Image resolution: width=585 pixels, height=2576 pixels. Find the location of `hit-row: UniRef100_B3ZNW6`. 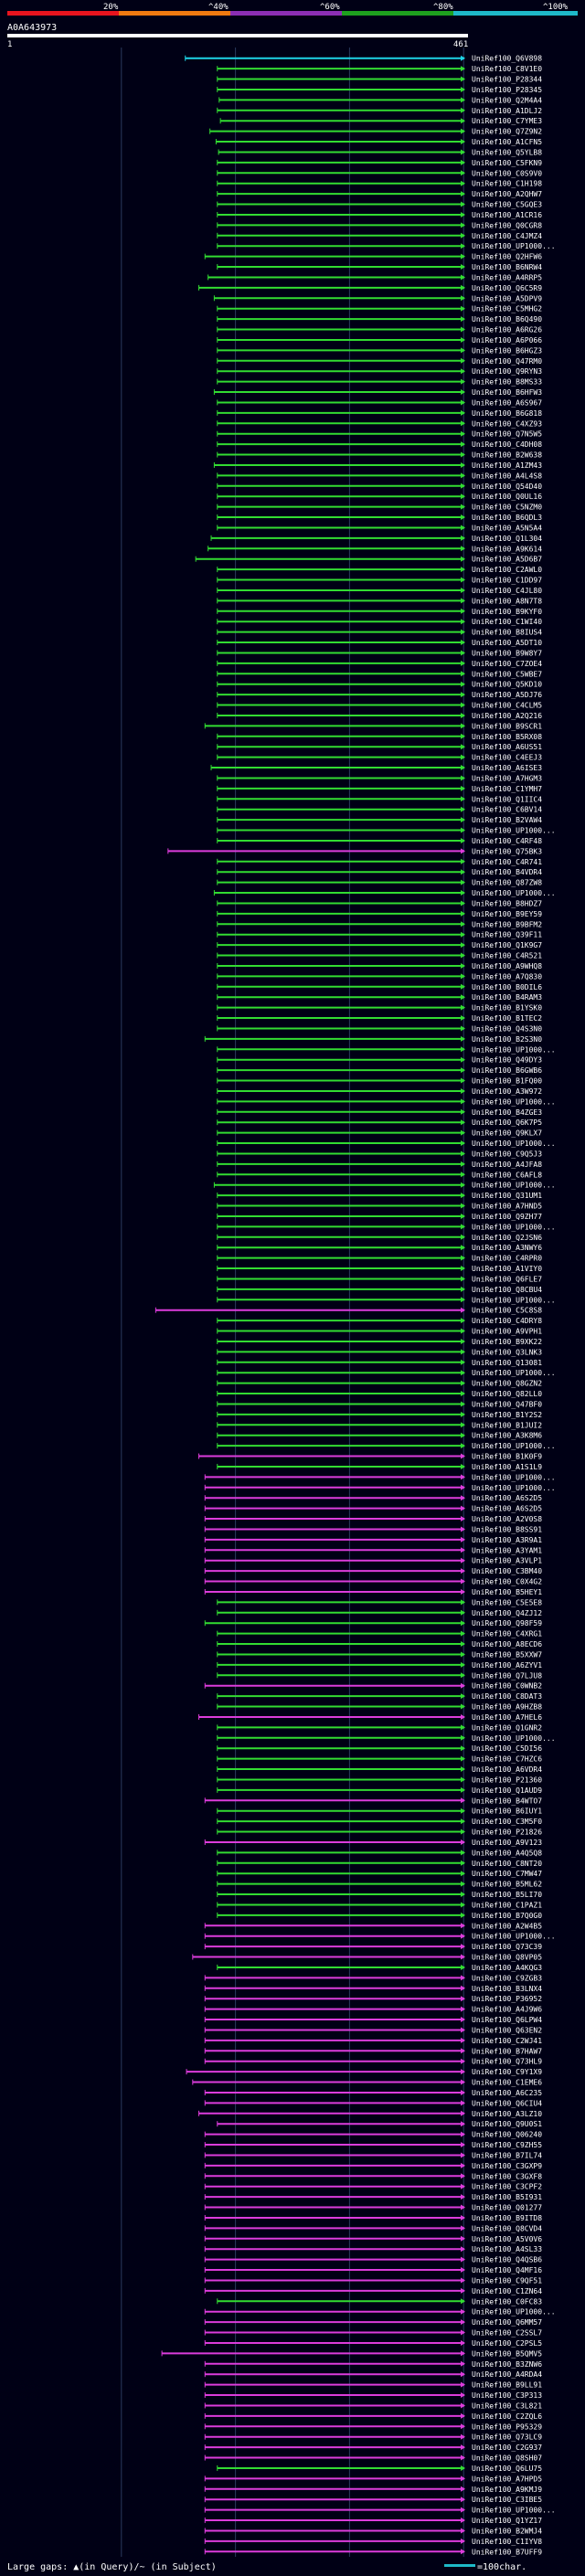

hit-row: UniRef100_B3ZNW6 is located at coordinates (373, 2364).